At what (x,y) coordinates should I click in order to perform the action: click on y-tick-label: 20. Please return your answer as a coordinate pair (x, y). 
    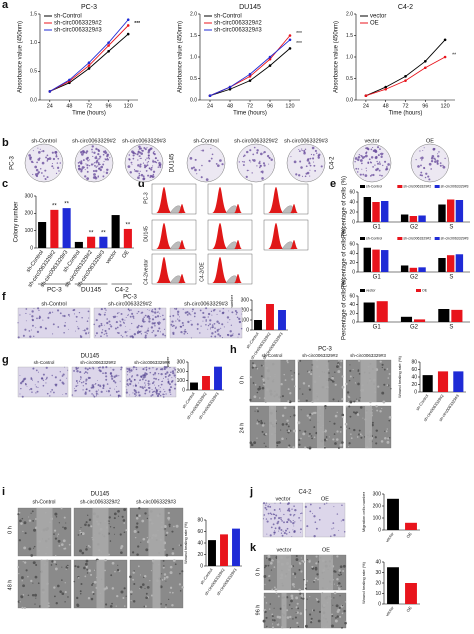
    Looking at the image, I should click on (352, 212).